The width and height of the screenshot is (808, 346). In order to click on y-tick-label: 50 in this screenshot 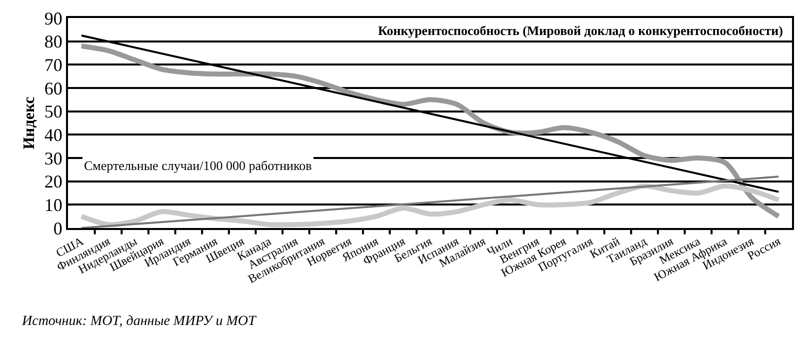, I will do `click(53, 112)`.